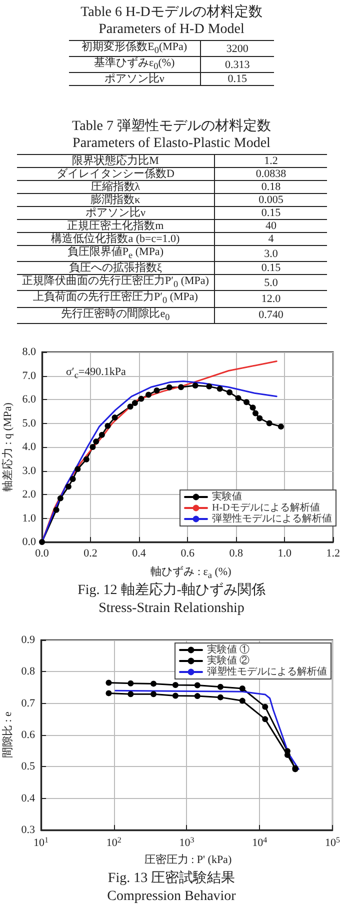  What do you see at coordinates (285, 554) in the screenshot?
I see `x-tick-label: 1.0` at bounding box center [285, 554].